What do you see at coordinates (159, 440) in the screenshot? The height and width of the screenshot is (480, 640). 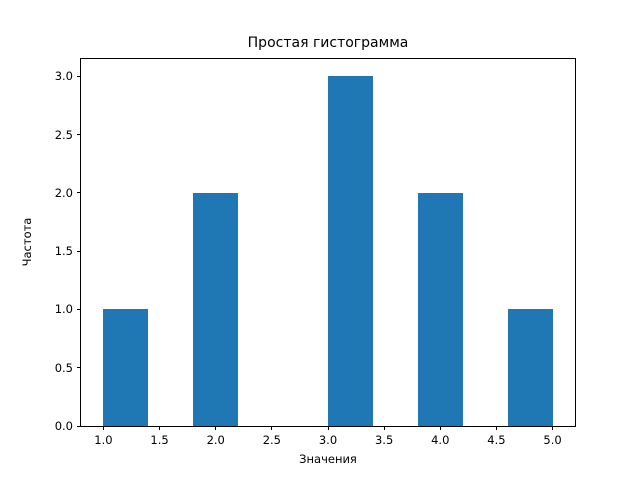 I see `x-tick-label: 1.5` at bounding box center [159, 440].